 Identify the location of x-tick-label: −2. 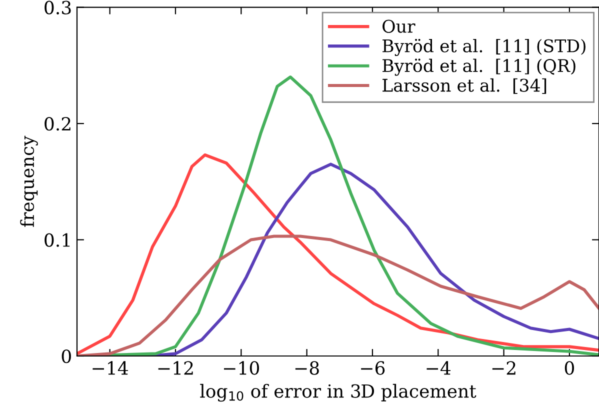
(504, 368).